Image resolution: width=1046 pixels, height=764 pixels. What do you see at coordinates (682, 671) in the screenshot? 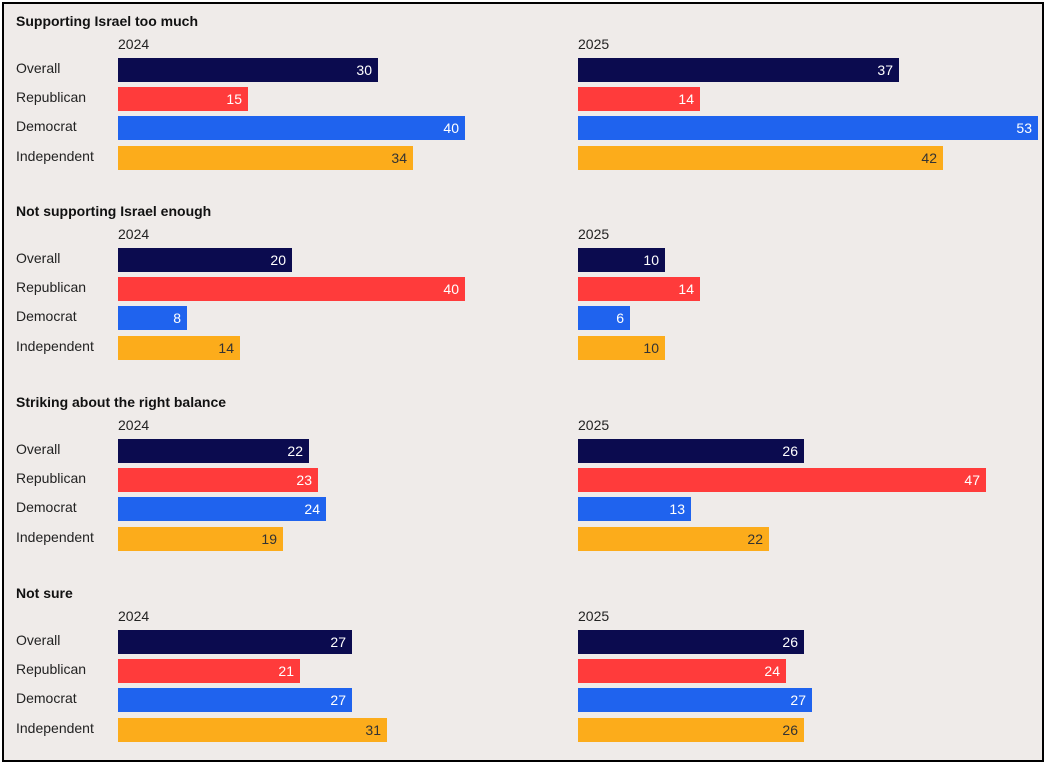
I see `bar-not-sure-2025-republican: 24` at bounding box center [682, 671].